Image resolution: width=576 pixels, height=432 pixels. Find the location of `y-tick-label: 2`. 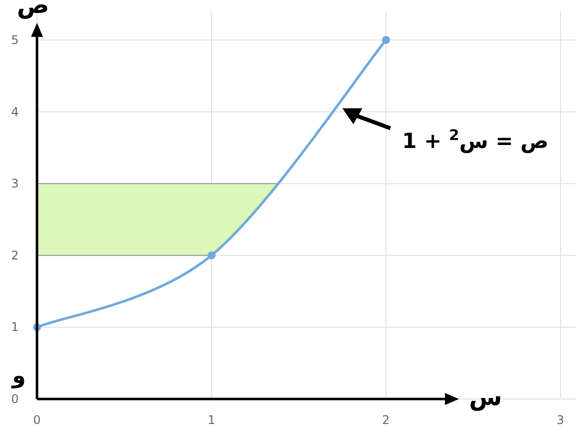

y-tick-label: 2 is located at coordinates (15, 255).